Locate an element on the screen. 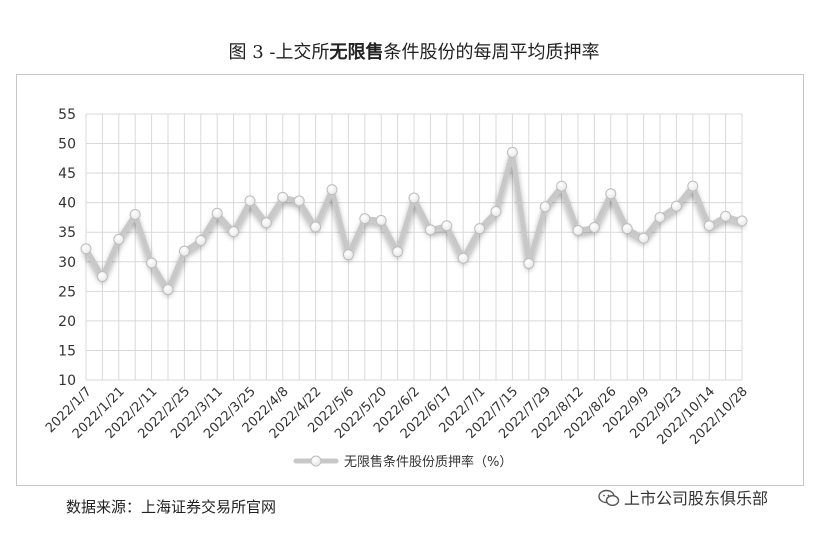 The image size is (828, 533). watermark-text: 上市公司股东俱乐部 is located at coordinates (696, 498).